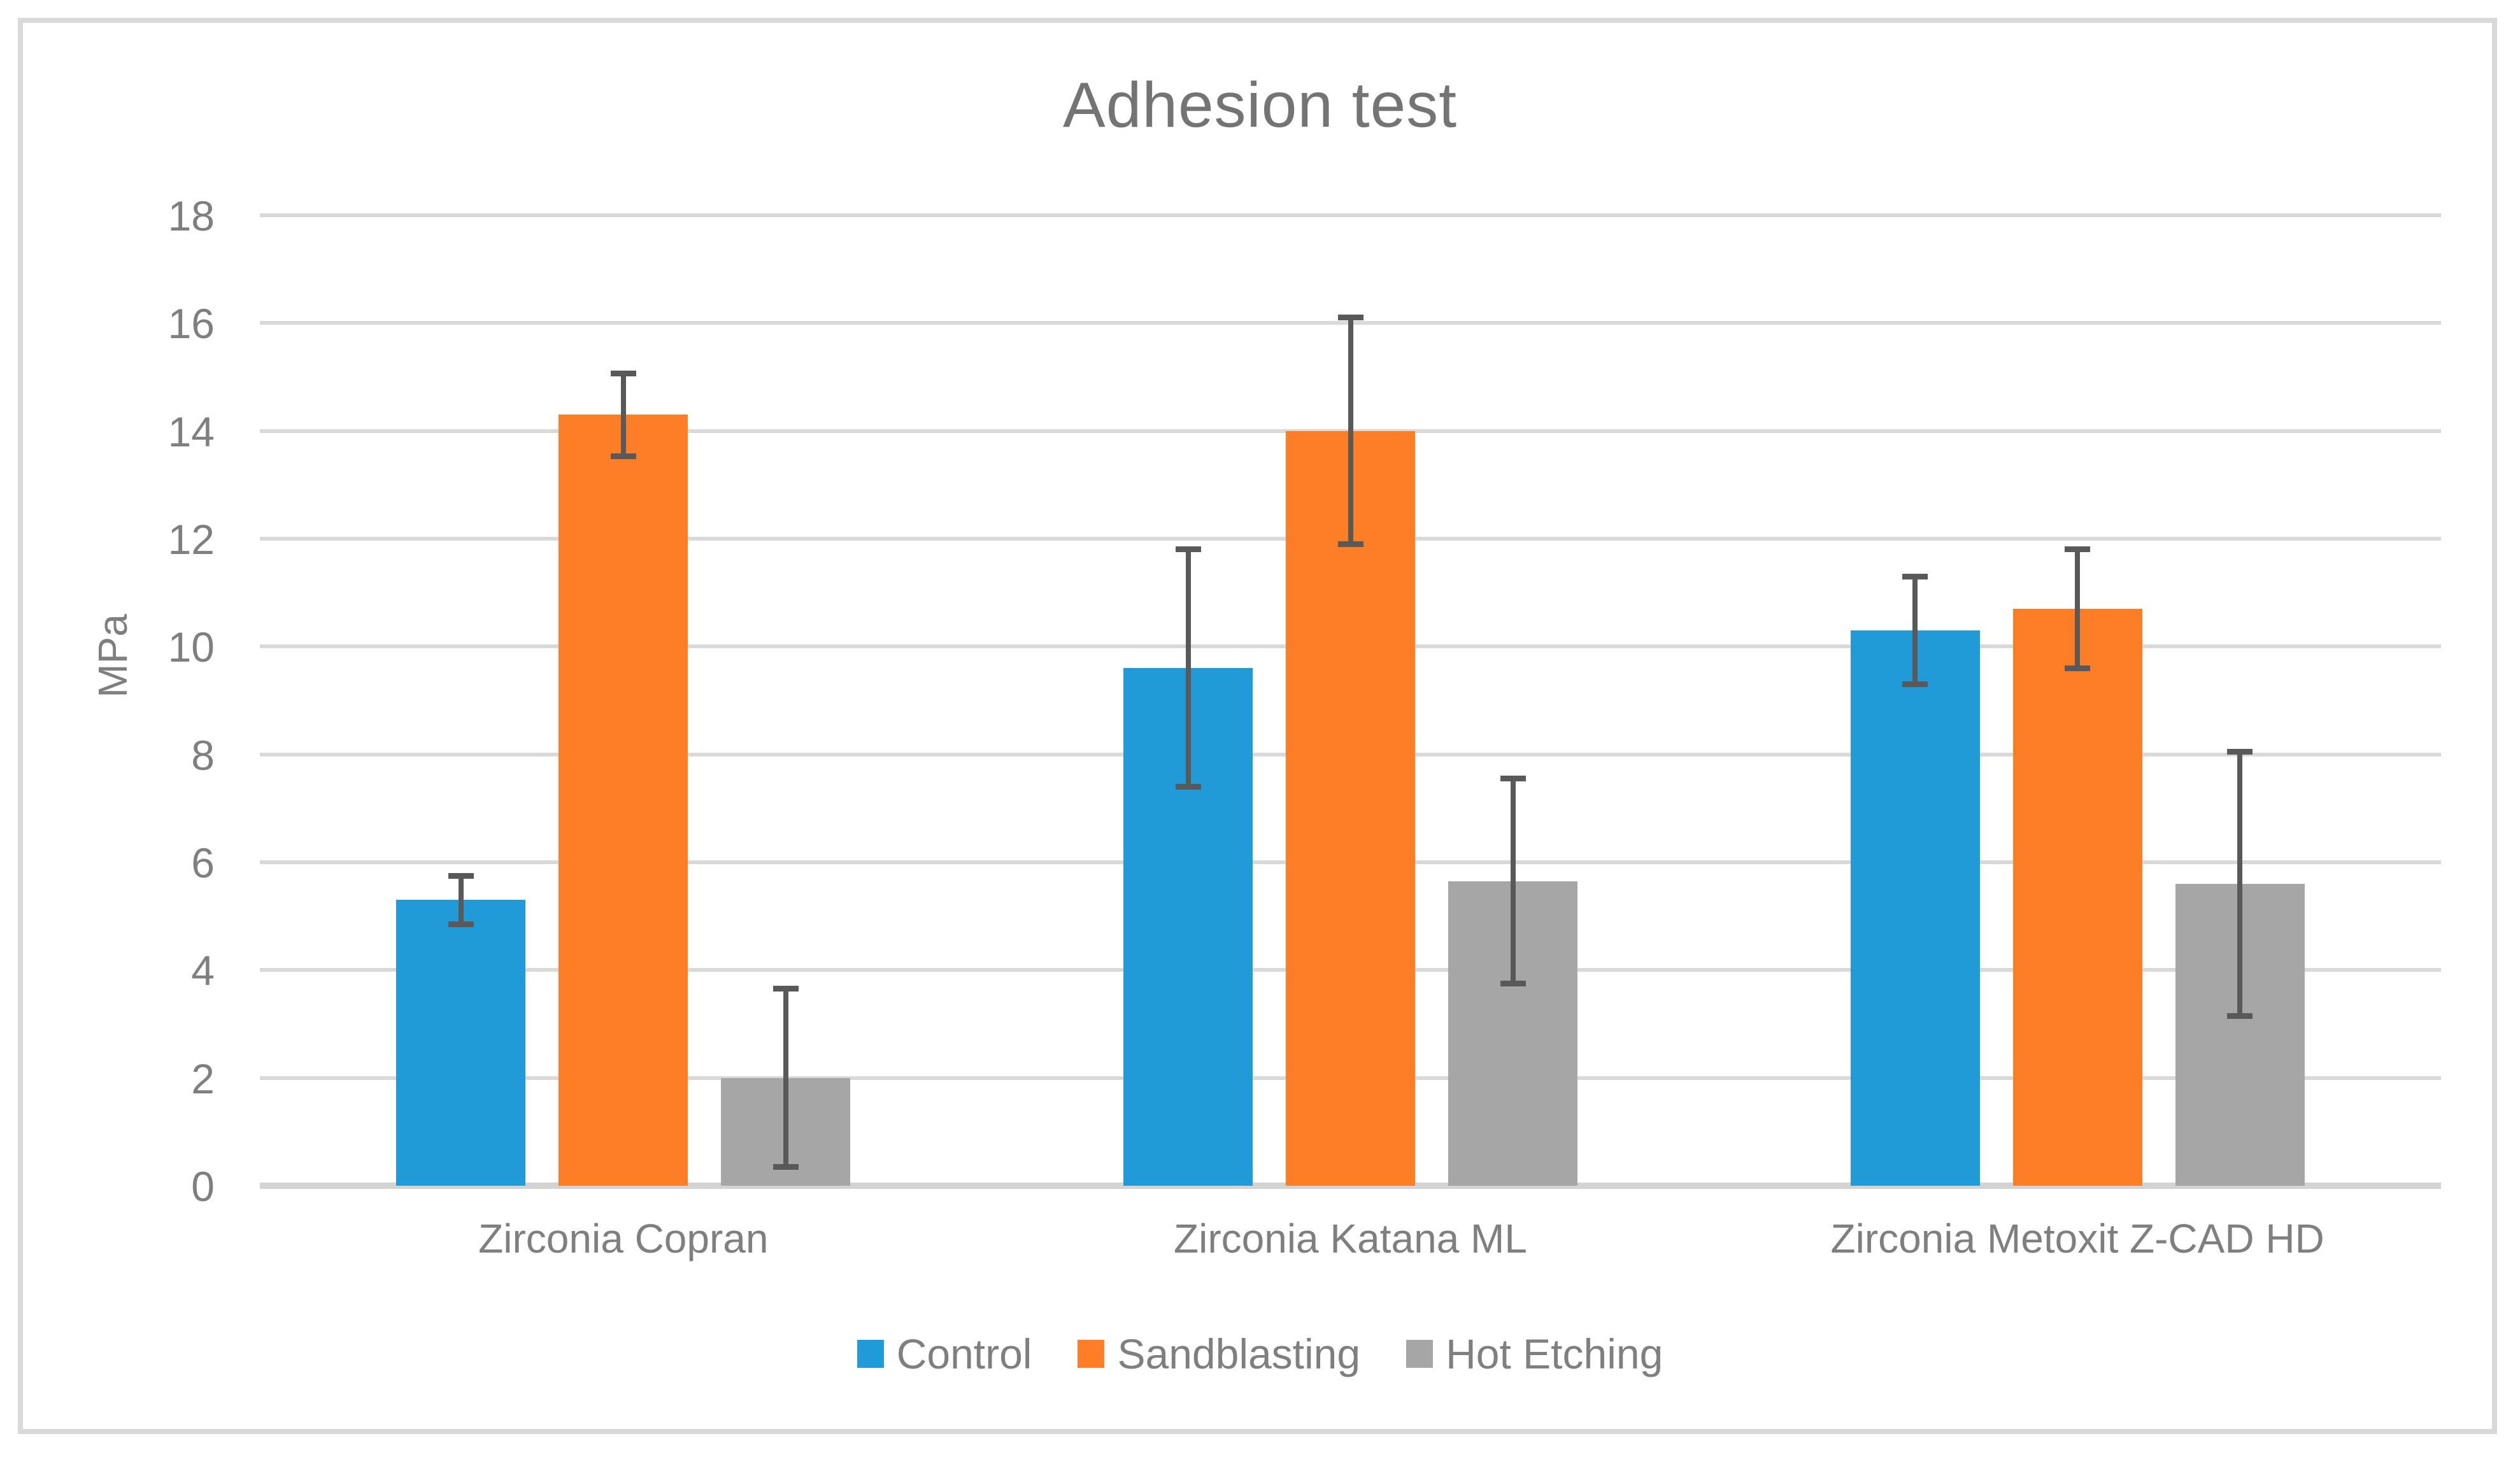 This screenshot has width=2520, height=1457. I want to click on error-cap-top-hot-etching-zirconia-katana-ml, so click(1513, 779).